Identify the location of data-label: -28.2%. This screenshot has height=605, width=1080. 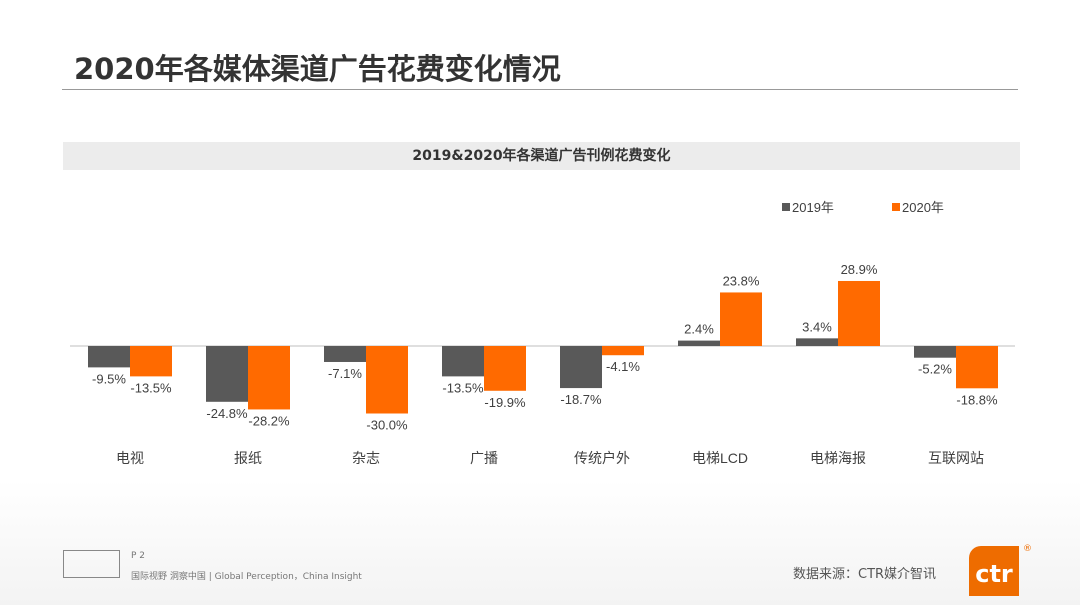
(269, 420).